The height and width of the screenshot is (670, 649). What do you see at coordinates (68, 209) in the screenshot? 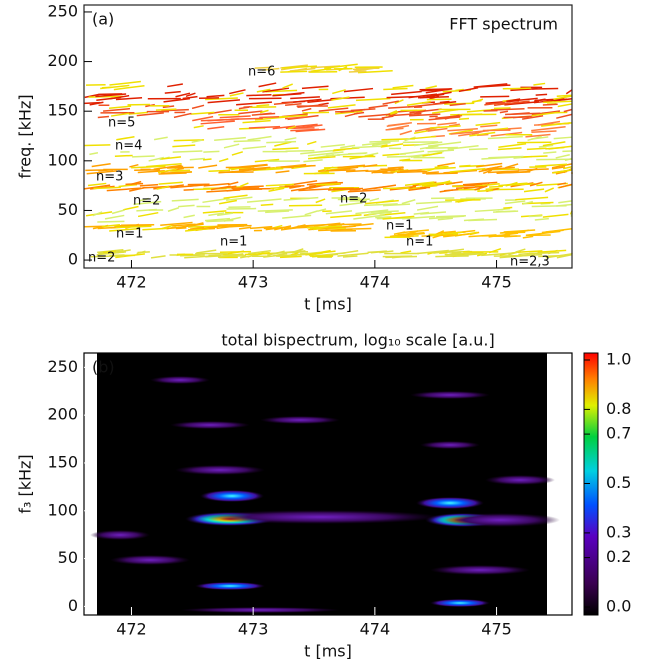
I see `y-tick-label: 50` at bounding box center [68, 209].